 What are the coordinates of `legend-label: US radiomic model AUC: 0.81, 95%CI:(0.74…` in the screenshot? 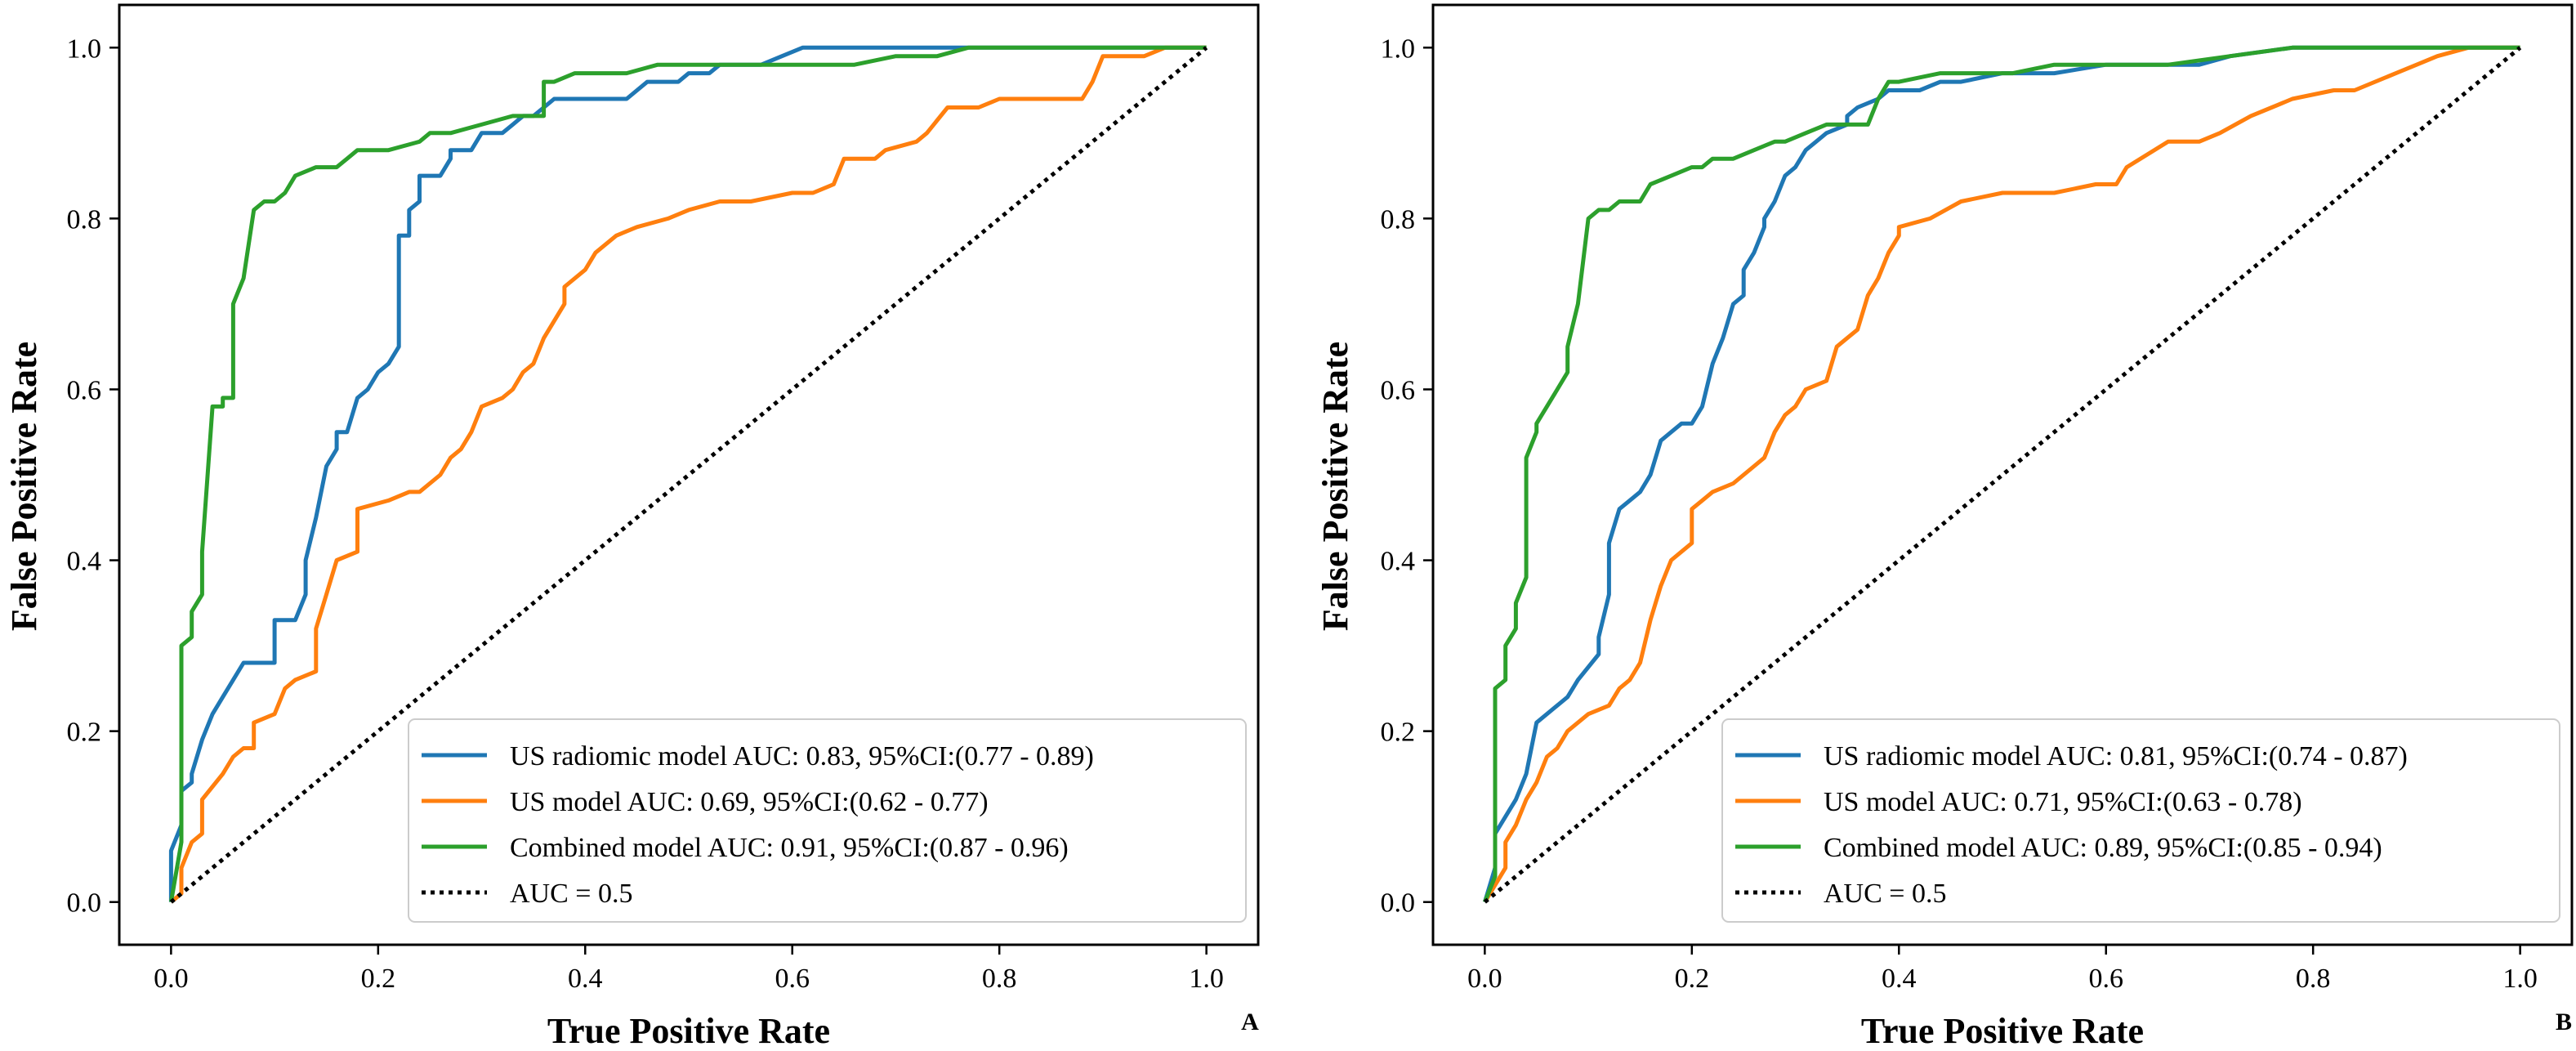 It's located at (2116, 756).